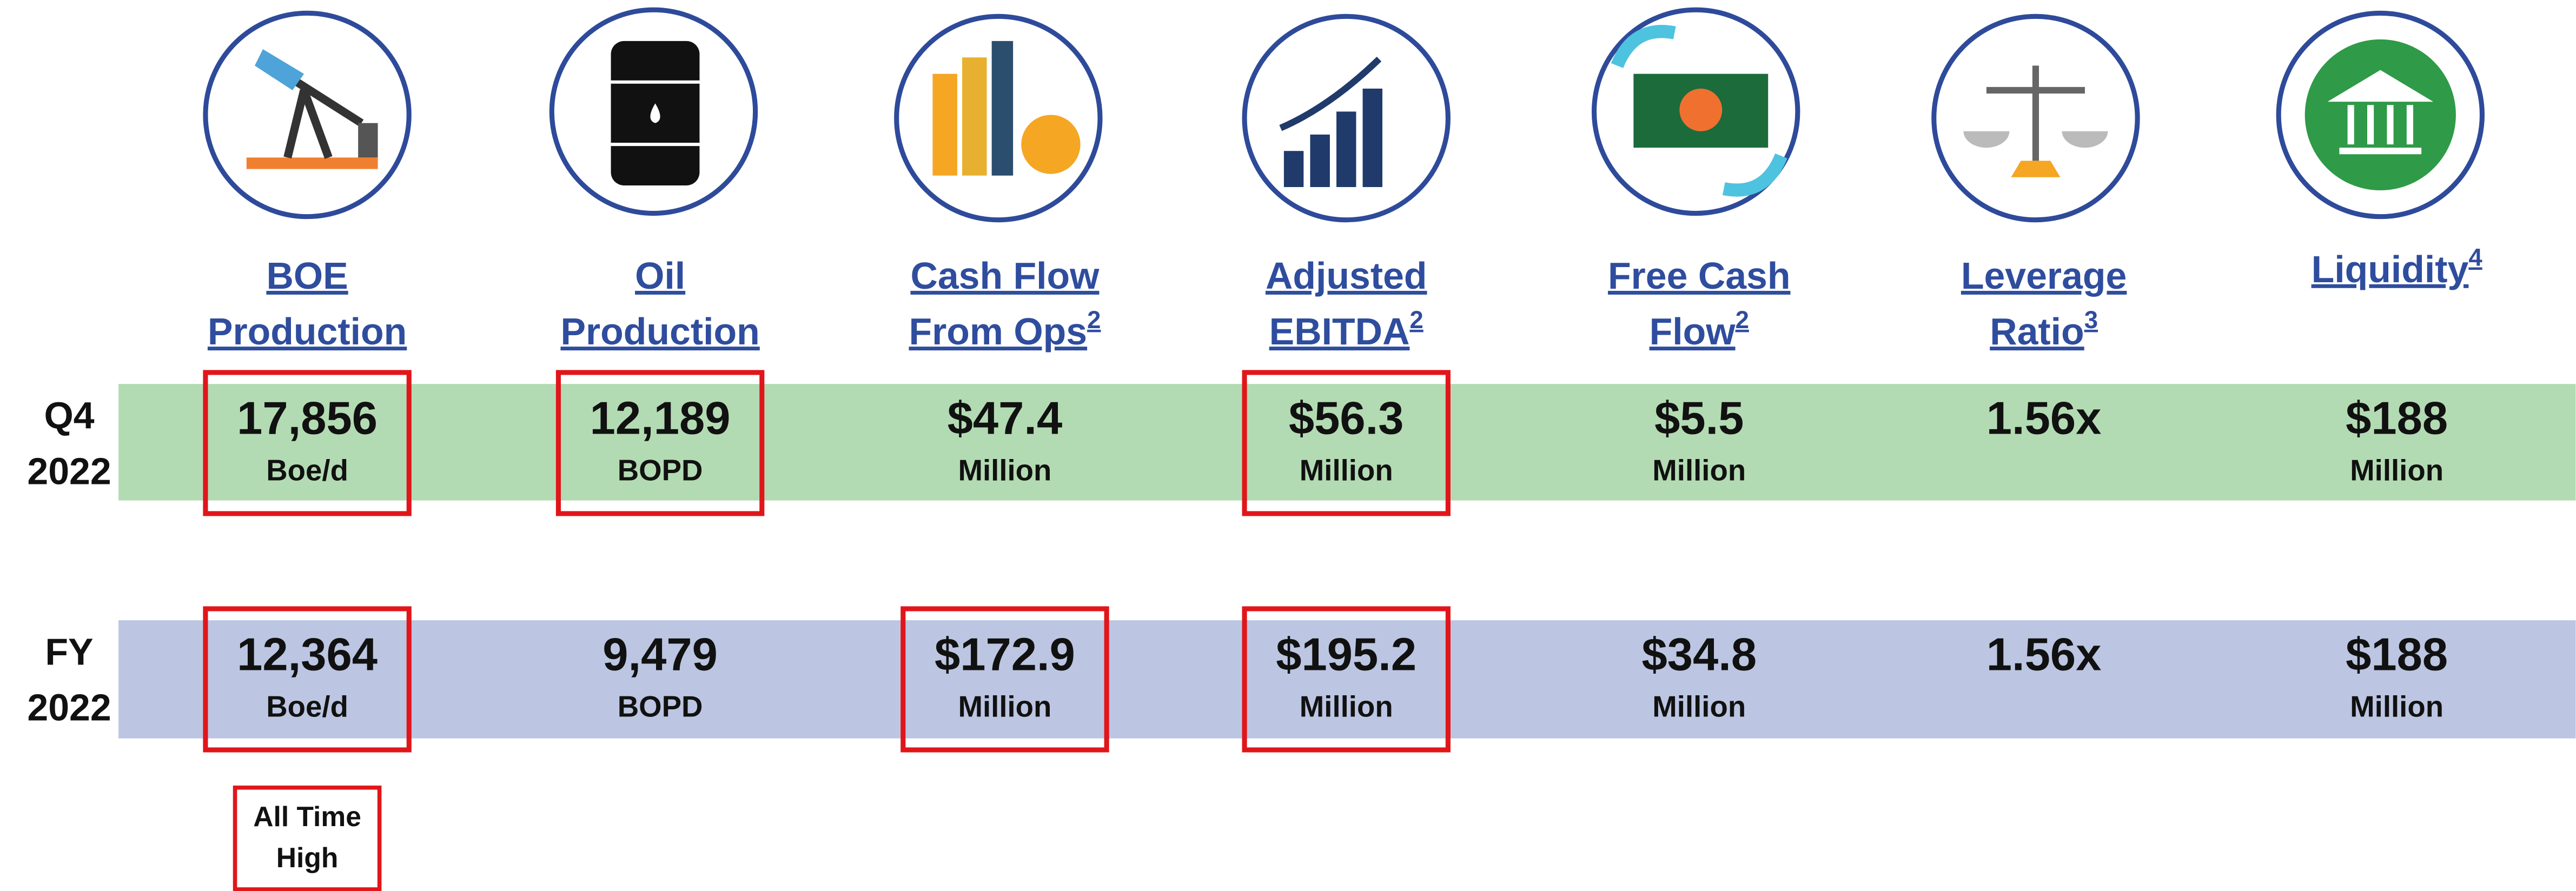 The height and width of the screenshot is (891, 2576). I want to click on column-heading: From Ops2, so click(1005, 329).